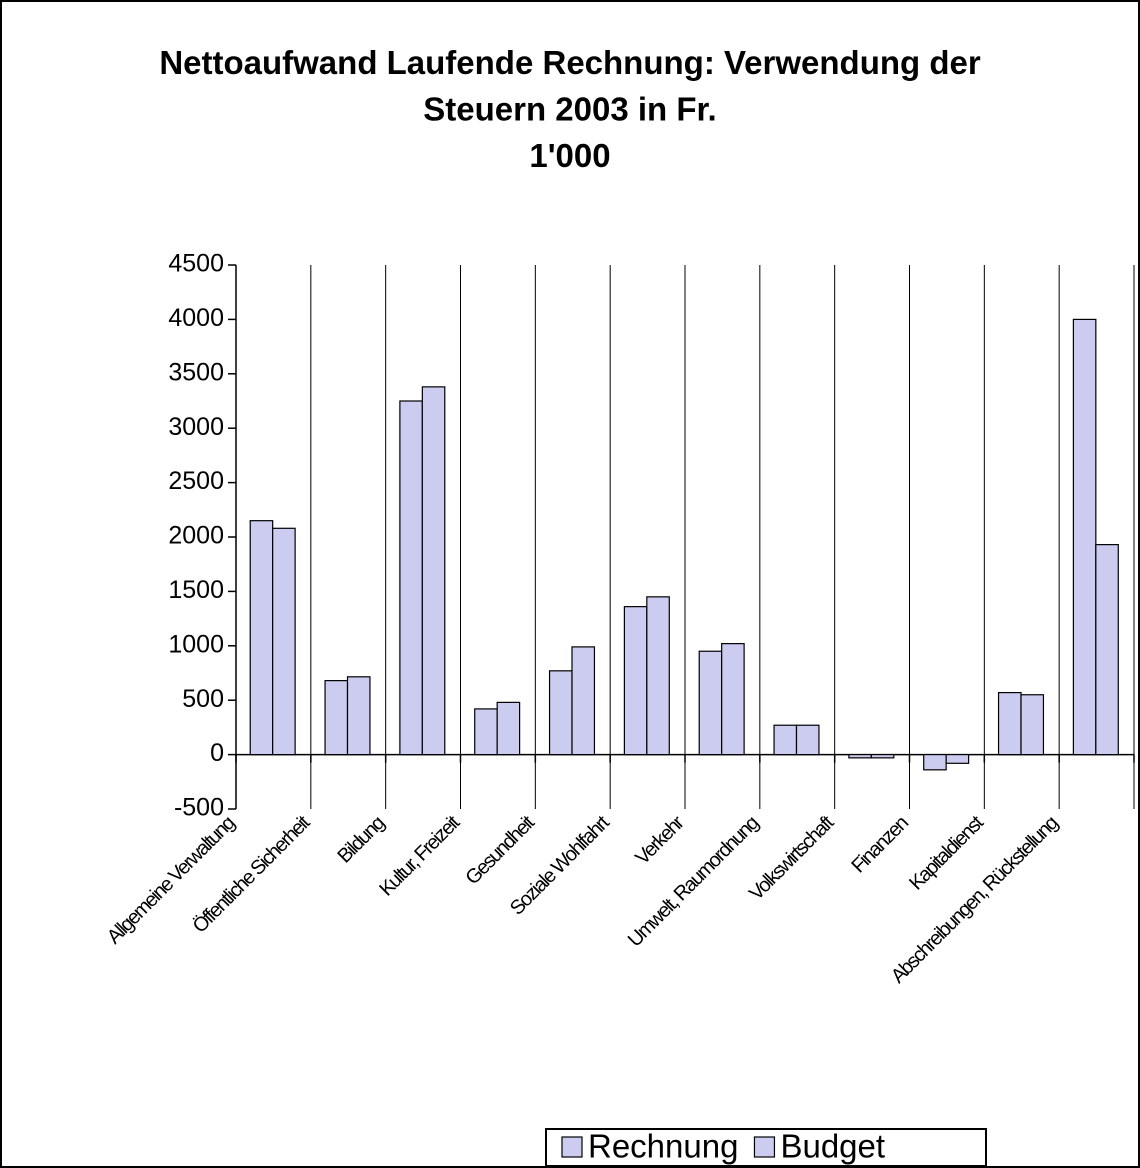 The height and width of the screenshot is (1168, 1140). Describe the element at coordinates (663, 1146) in the screenshot. I see `legend-label: Rechnung` at that location.